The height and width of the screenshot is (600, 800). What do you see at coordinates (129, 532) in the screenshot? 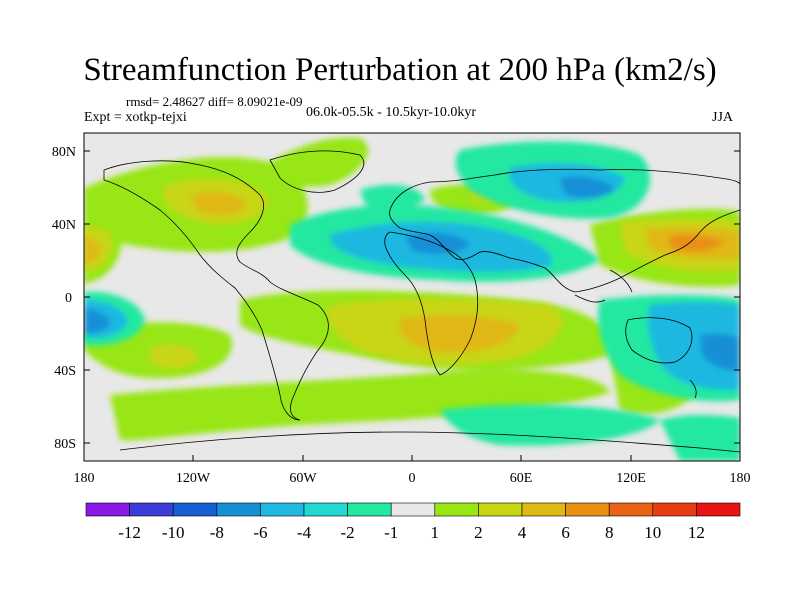
I see `colorbar-label: -12` at bounding box center [129, 532].